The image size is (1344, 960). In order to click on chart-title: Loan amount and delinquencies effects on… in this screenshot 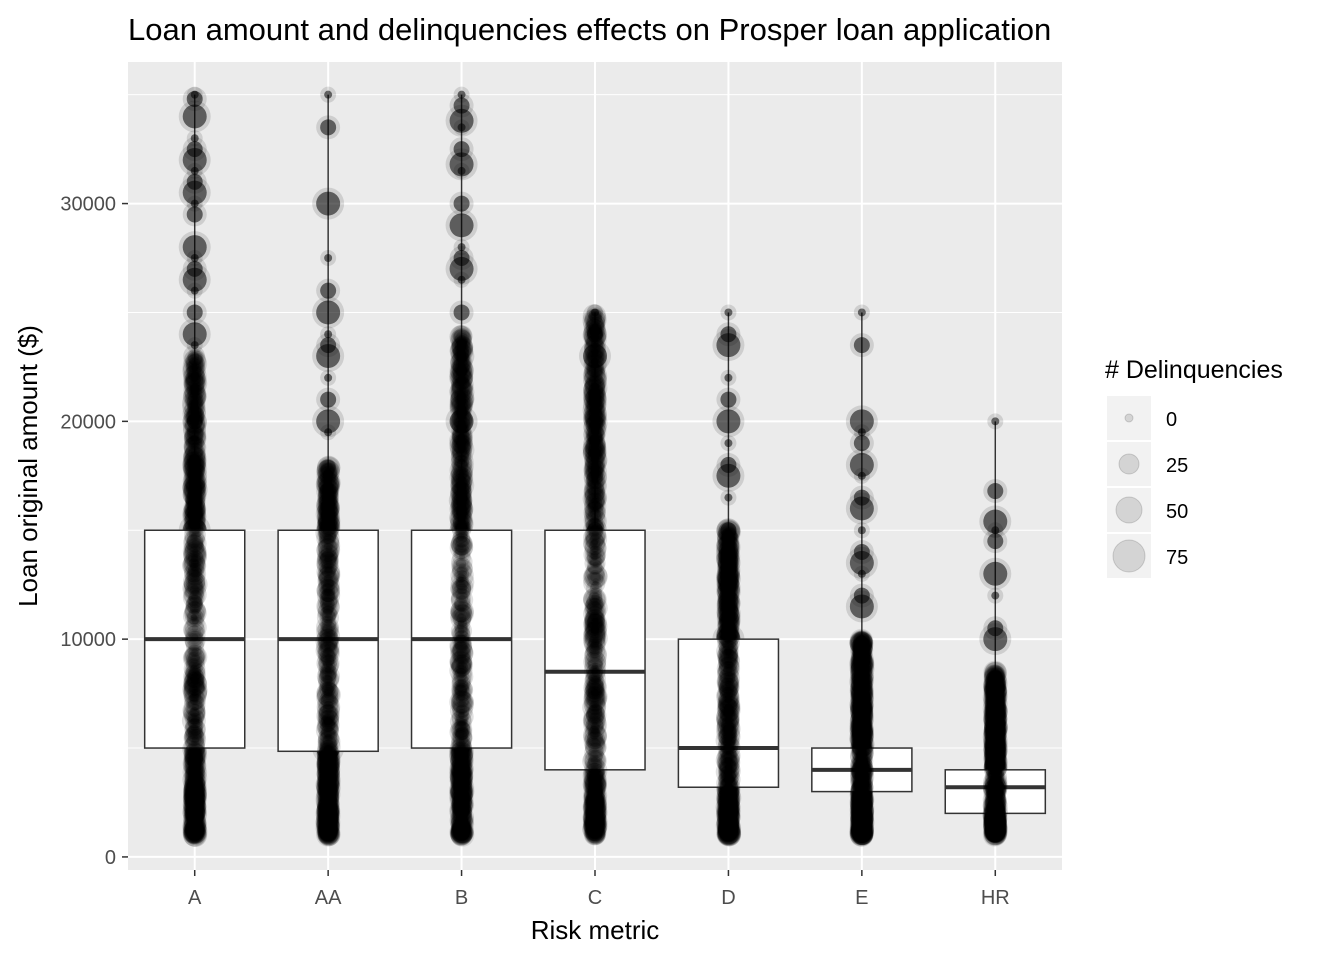, I will do `click(589, 29)`.